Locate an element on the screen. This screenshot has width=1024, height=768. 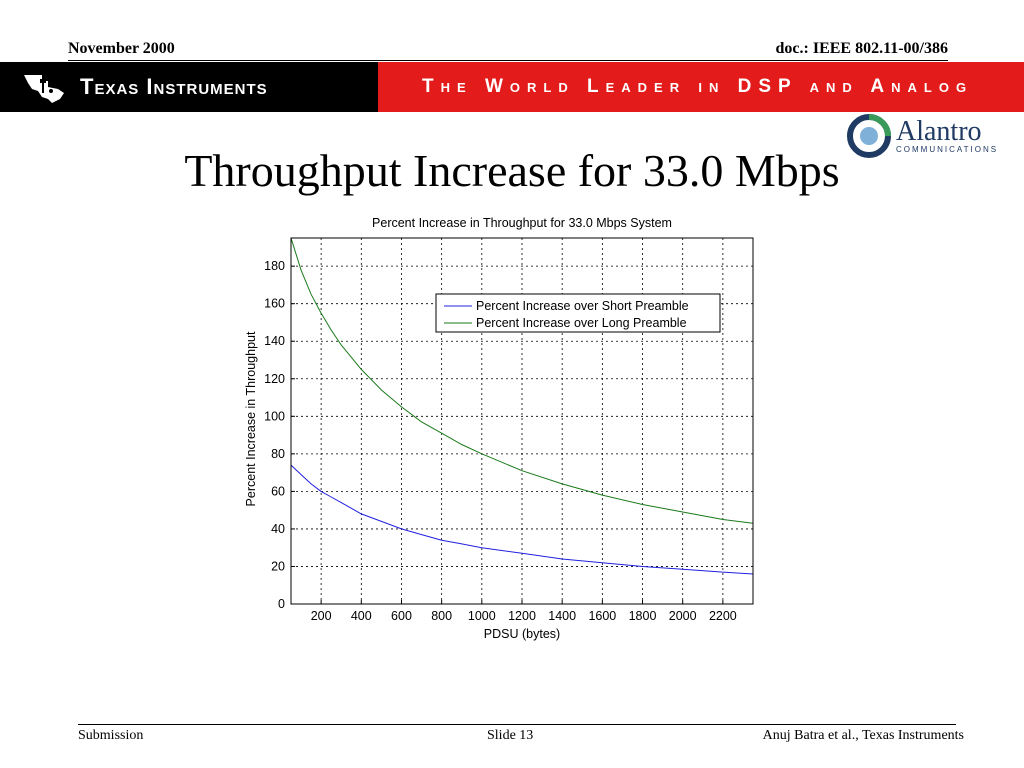
x-axis-label: PDSU (bytes) is located at coordinates (522, 634).